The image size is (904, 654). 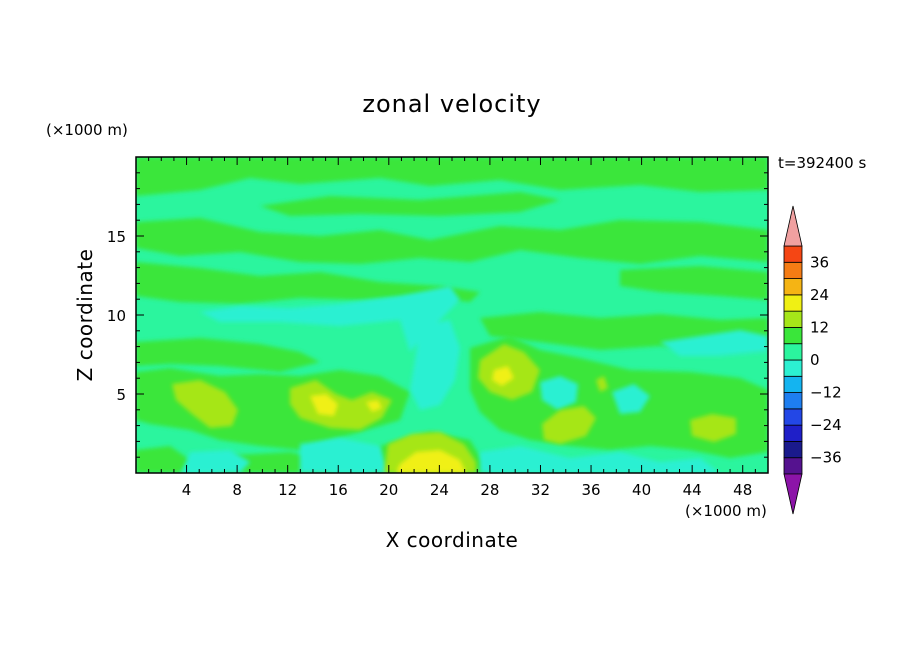 I want to click on y-unit-label: (×1000 m), so click(x=87, y=130).